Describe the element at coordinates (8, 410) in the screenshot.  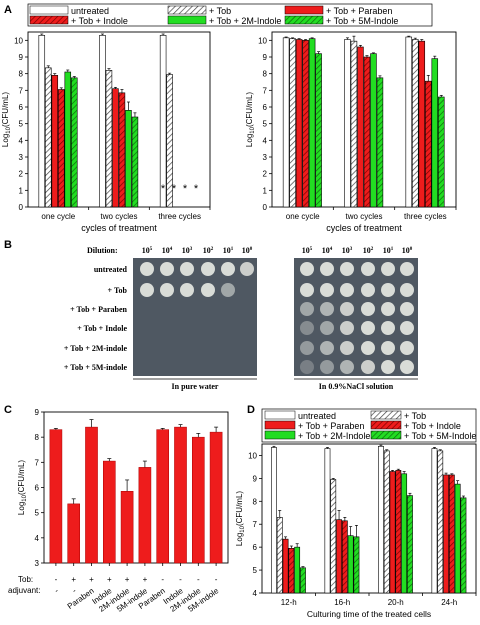
I see `panel-label-c: C` at that location.